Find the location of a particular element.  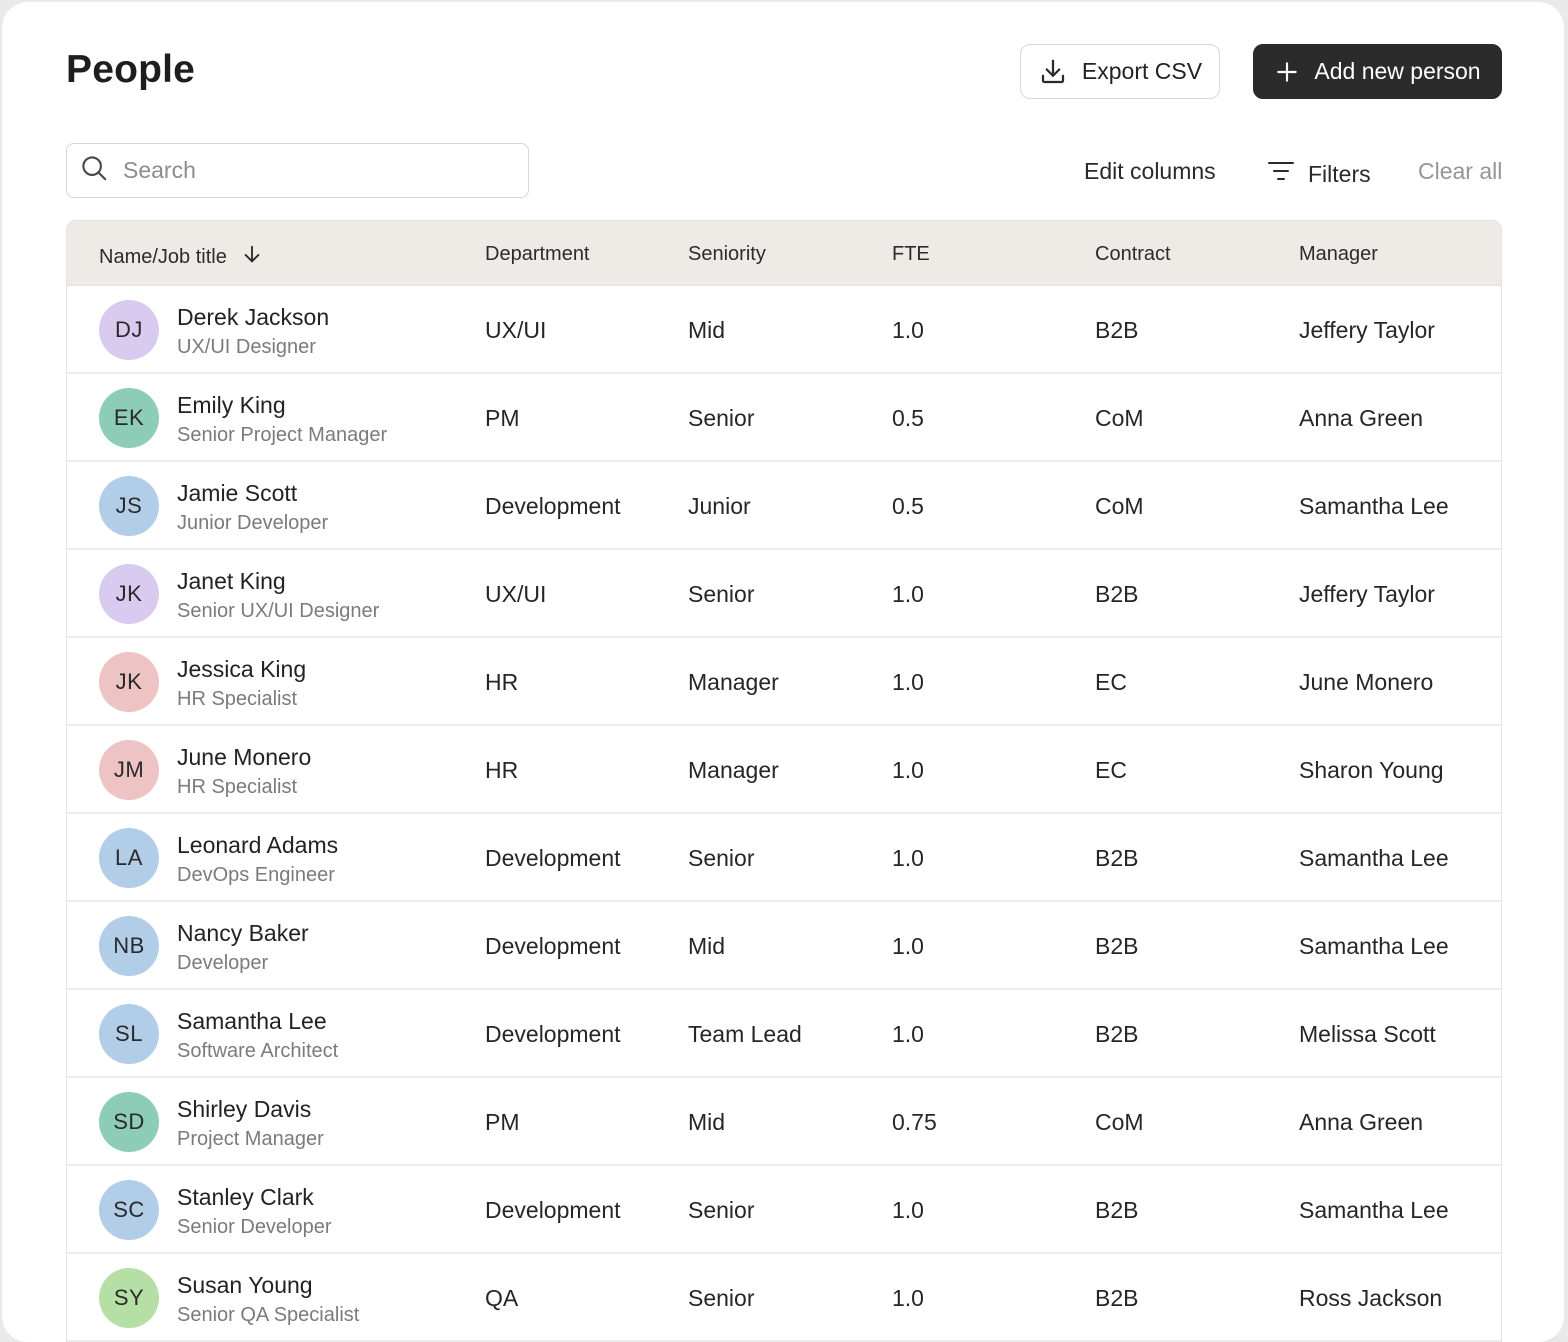

job-title: Senior Developer is located at coordinates (254, 1227).